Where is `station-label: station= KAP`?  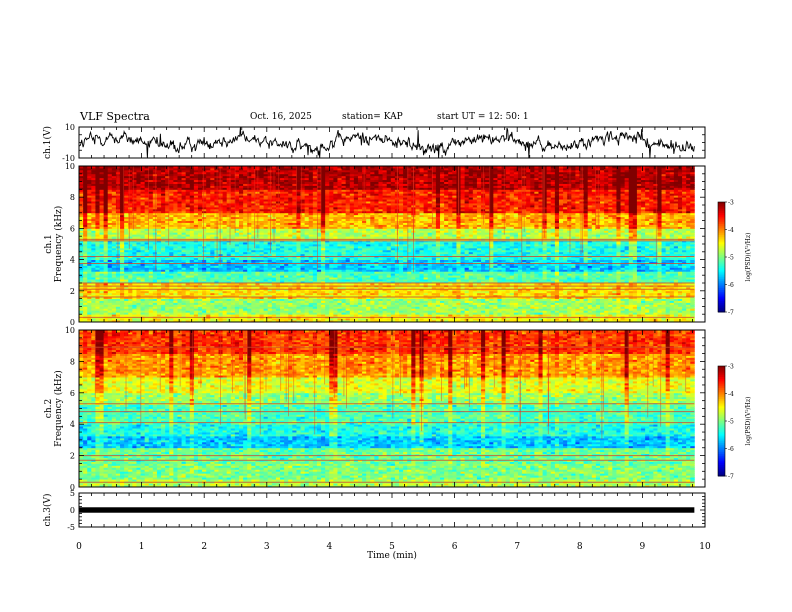
station-label: station= KAP is located at coordinates (372, 117).